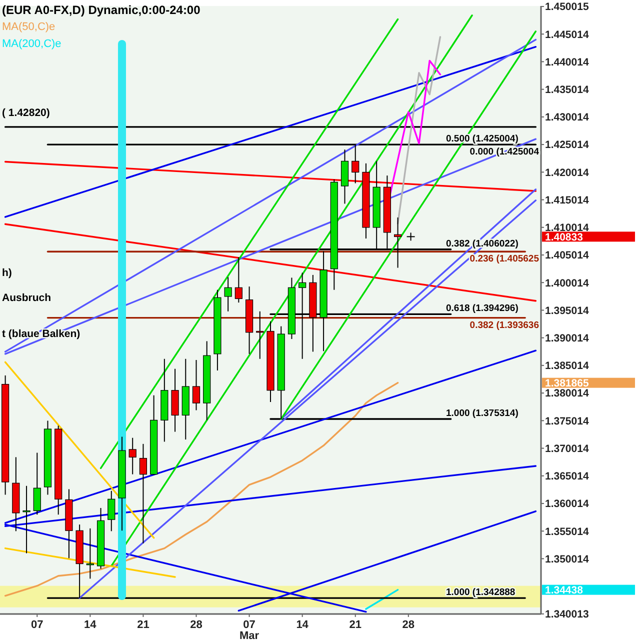 This screenshot has height=640, width=638. I want to click on text: 1.381865, so click(567, 383).